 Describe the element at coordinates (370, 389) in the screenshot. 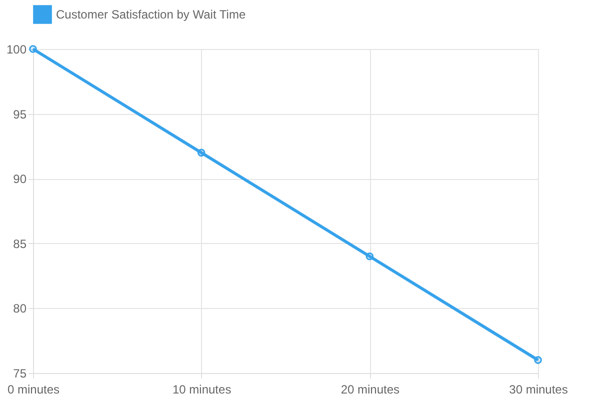

I see `x-tick-label: 20 minutes` at that location.